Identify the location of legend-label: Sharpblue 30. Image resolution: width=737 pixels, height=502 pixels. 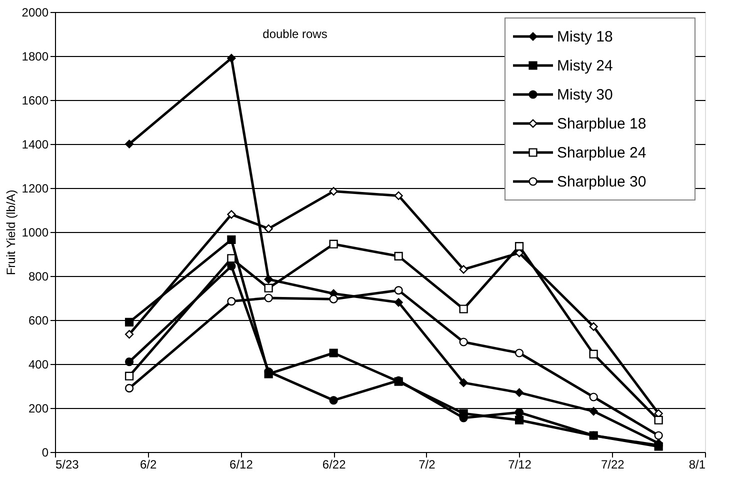
(601, 182).